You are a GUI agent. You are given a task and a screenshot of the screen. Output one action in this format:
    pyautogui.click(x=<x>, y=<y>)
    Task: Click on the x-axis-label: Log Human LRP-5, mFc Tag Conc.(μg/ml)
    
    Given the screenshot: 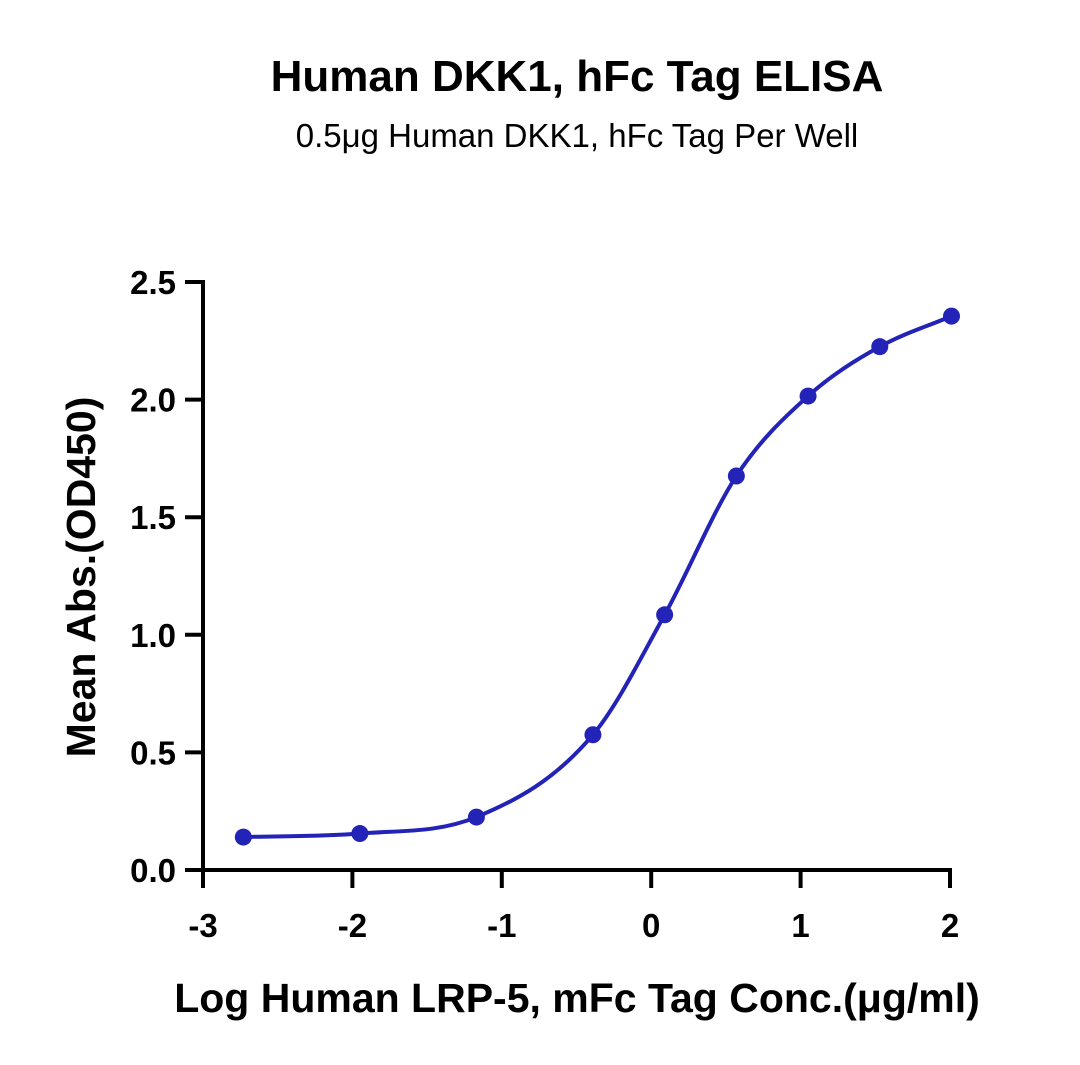 What is the action you would take?
    pyautogui.click(x=577, y=998)
    